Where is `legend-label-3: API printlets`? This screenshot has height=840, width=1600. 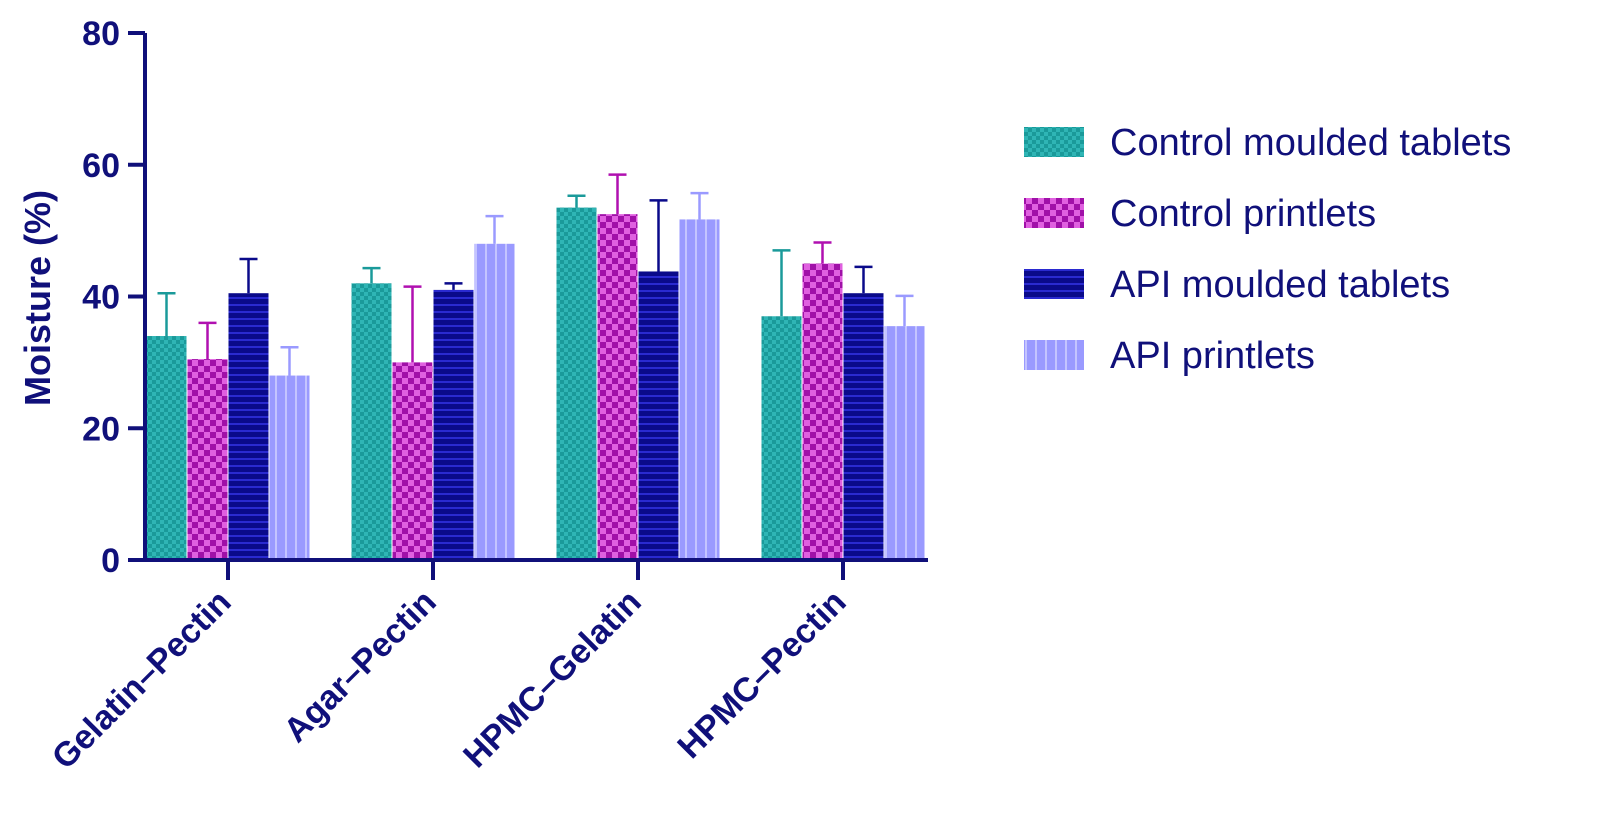 legend-label-3: API printlets is located at coordinates (1212, 356).